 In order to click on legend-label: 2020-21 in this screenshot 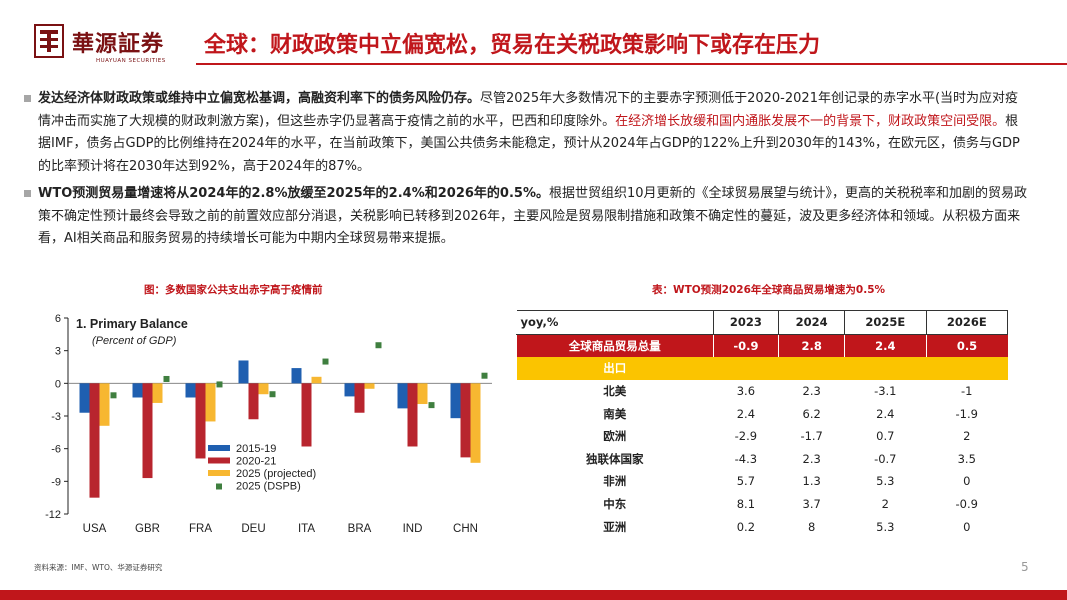, I will do `click(256, 462)`.